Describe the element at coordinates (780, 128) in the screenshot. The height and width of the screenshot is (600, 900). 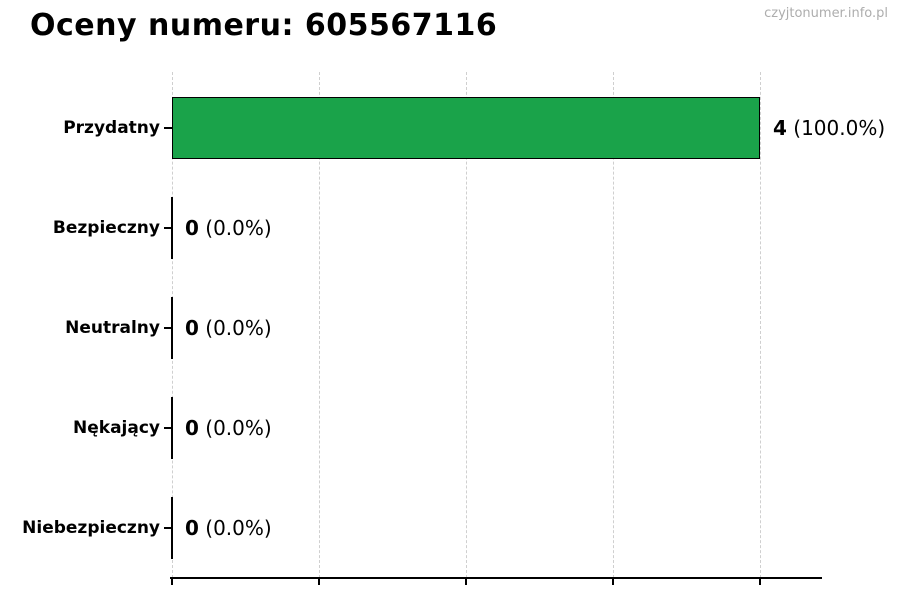
I see `value-count: 4` at that location.